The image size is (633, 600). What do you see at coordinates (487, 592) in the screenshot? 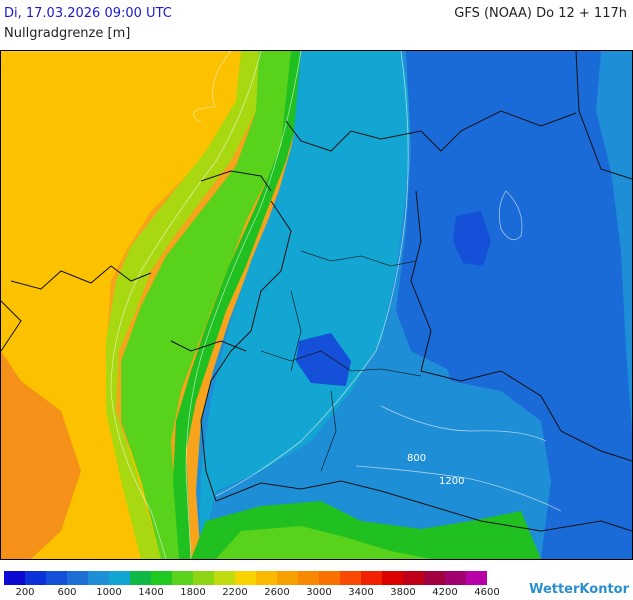
I see `legend-label: 4600` at bounding box center [487, 592].